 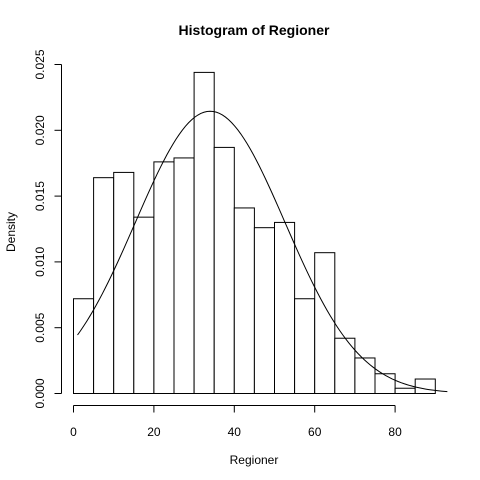 I want to click on x-tick-label: 60, so click(x=315, y=432).